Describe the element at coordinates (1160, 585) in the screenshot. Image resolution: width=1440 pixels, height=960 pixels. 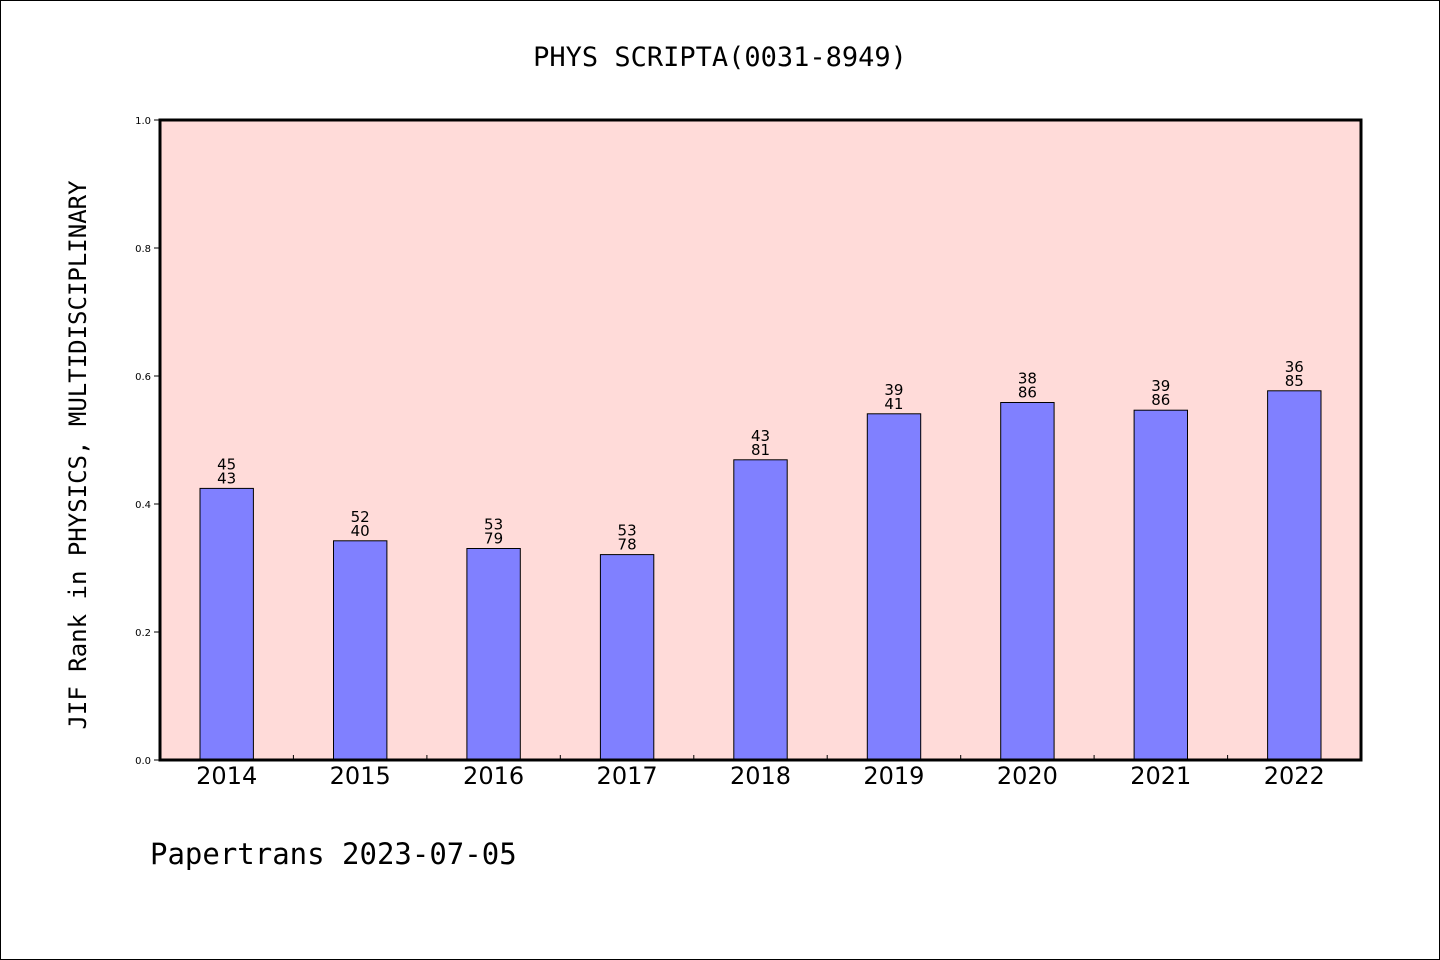
I see `bar-2021` at that location.